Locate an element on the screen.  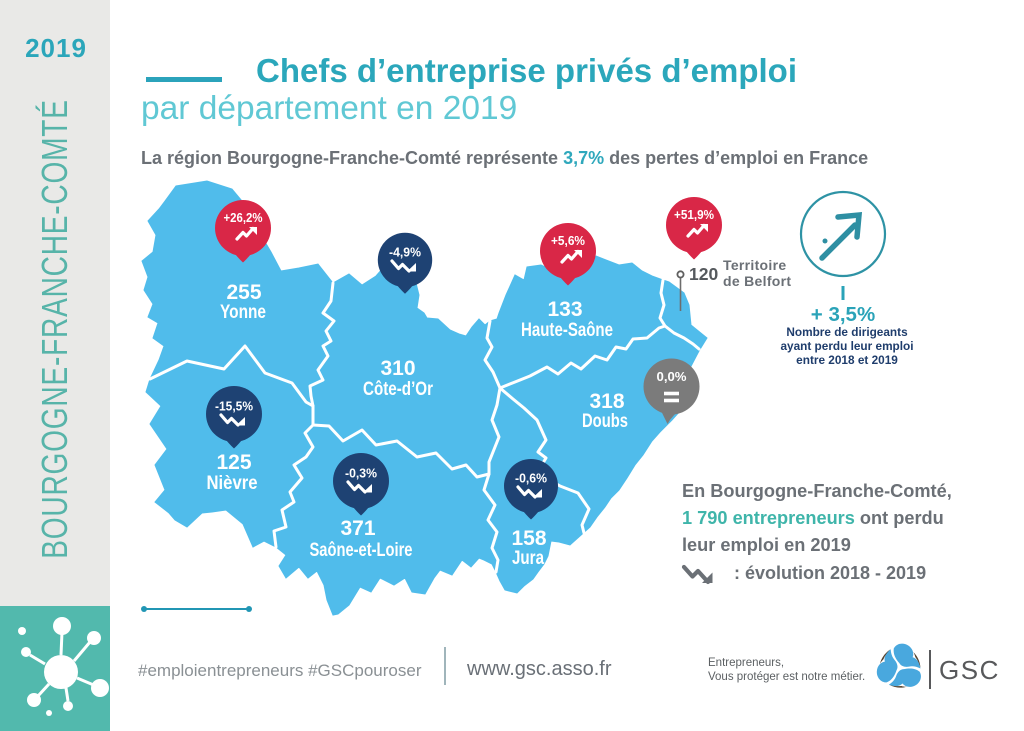
svg-text: Nièvre is located at coordinates (232, 483).